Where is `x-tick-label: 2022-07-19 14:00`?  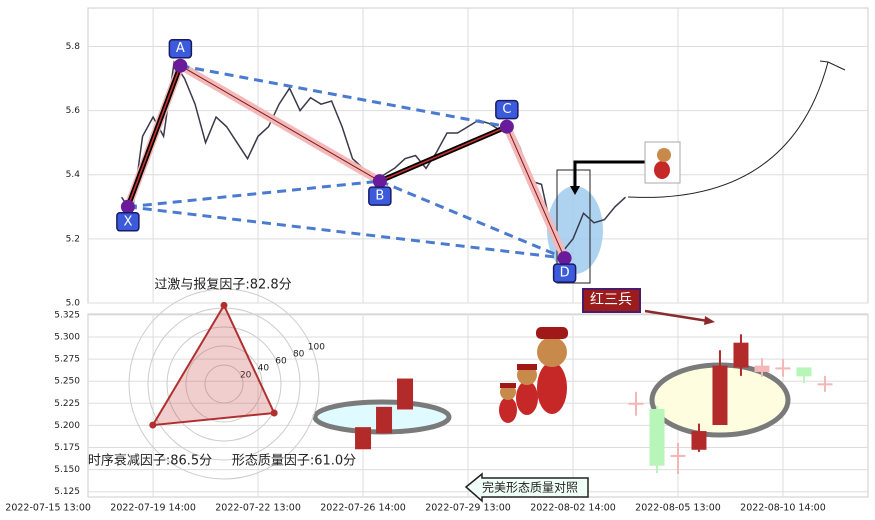
x-tick-label: 2022-07-19 14:00 is located at coordinates (153, 508).